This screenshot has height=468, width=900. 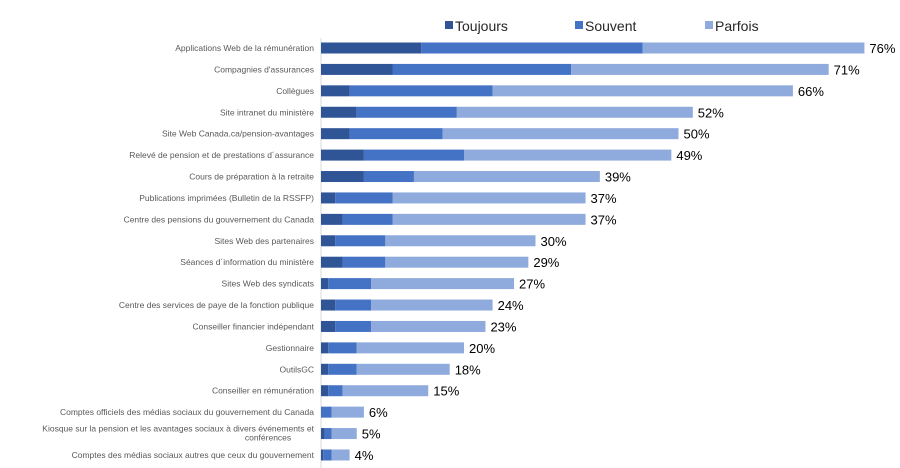 What do you see at coordinates (481, 26) in the screenshot?
I see `legend-label-toujours: Toujours` at bounding box center [481, 26].